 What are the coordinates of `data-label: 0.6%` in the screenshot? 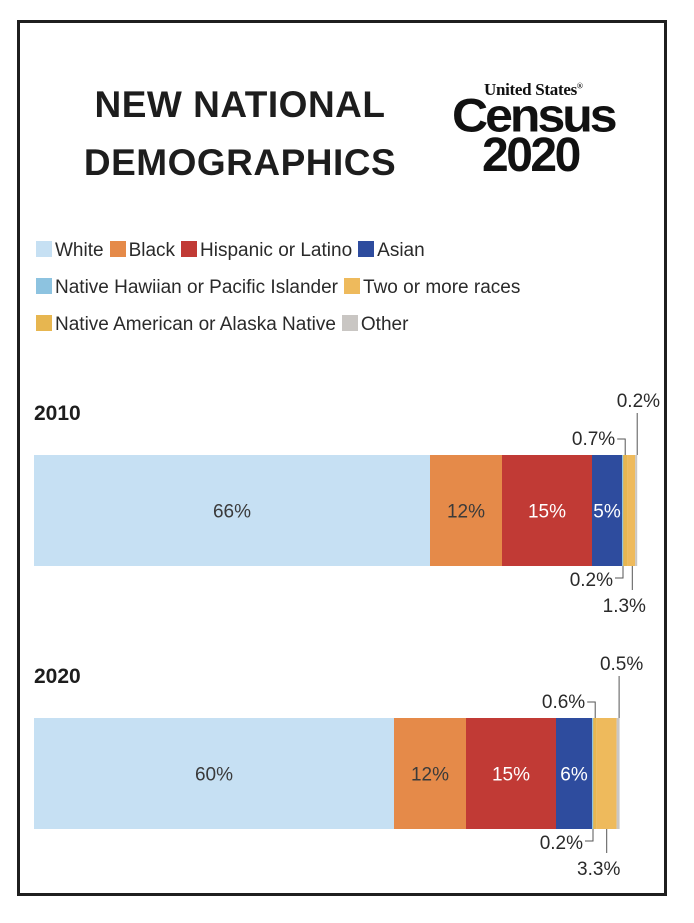 It's located at (563, 702).